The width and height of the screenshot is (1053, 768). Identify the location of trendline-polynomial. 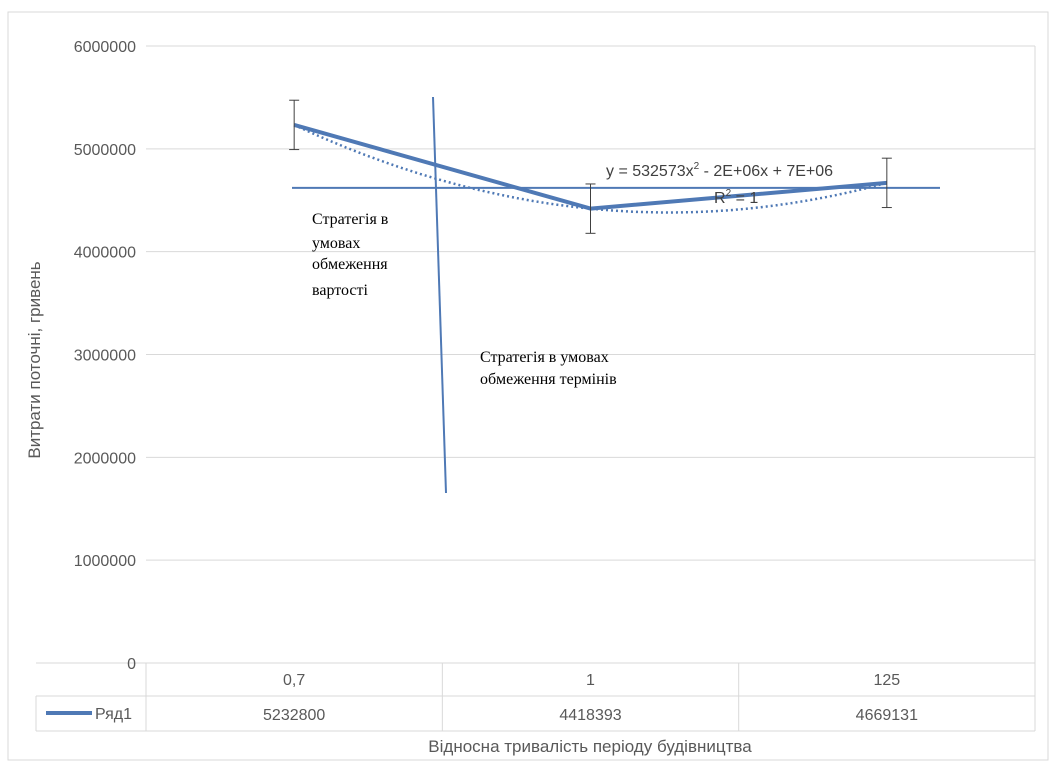
(590, 168).